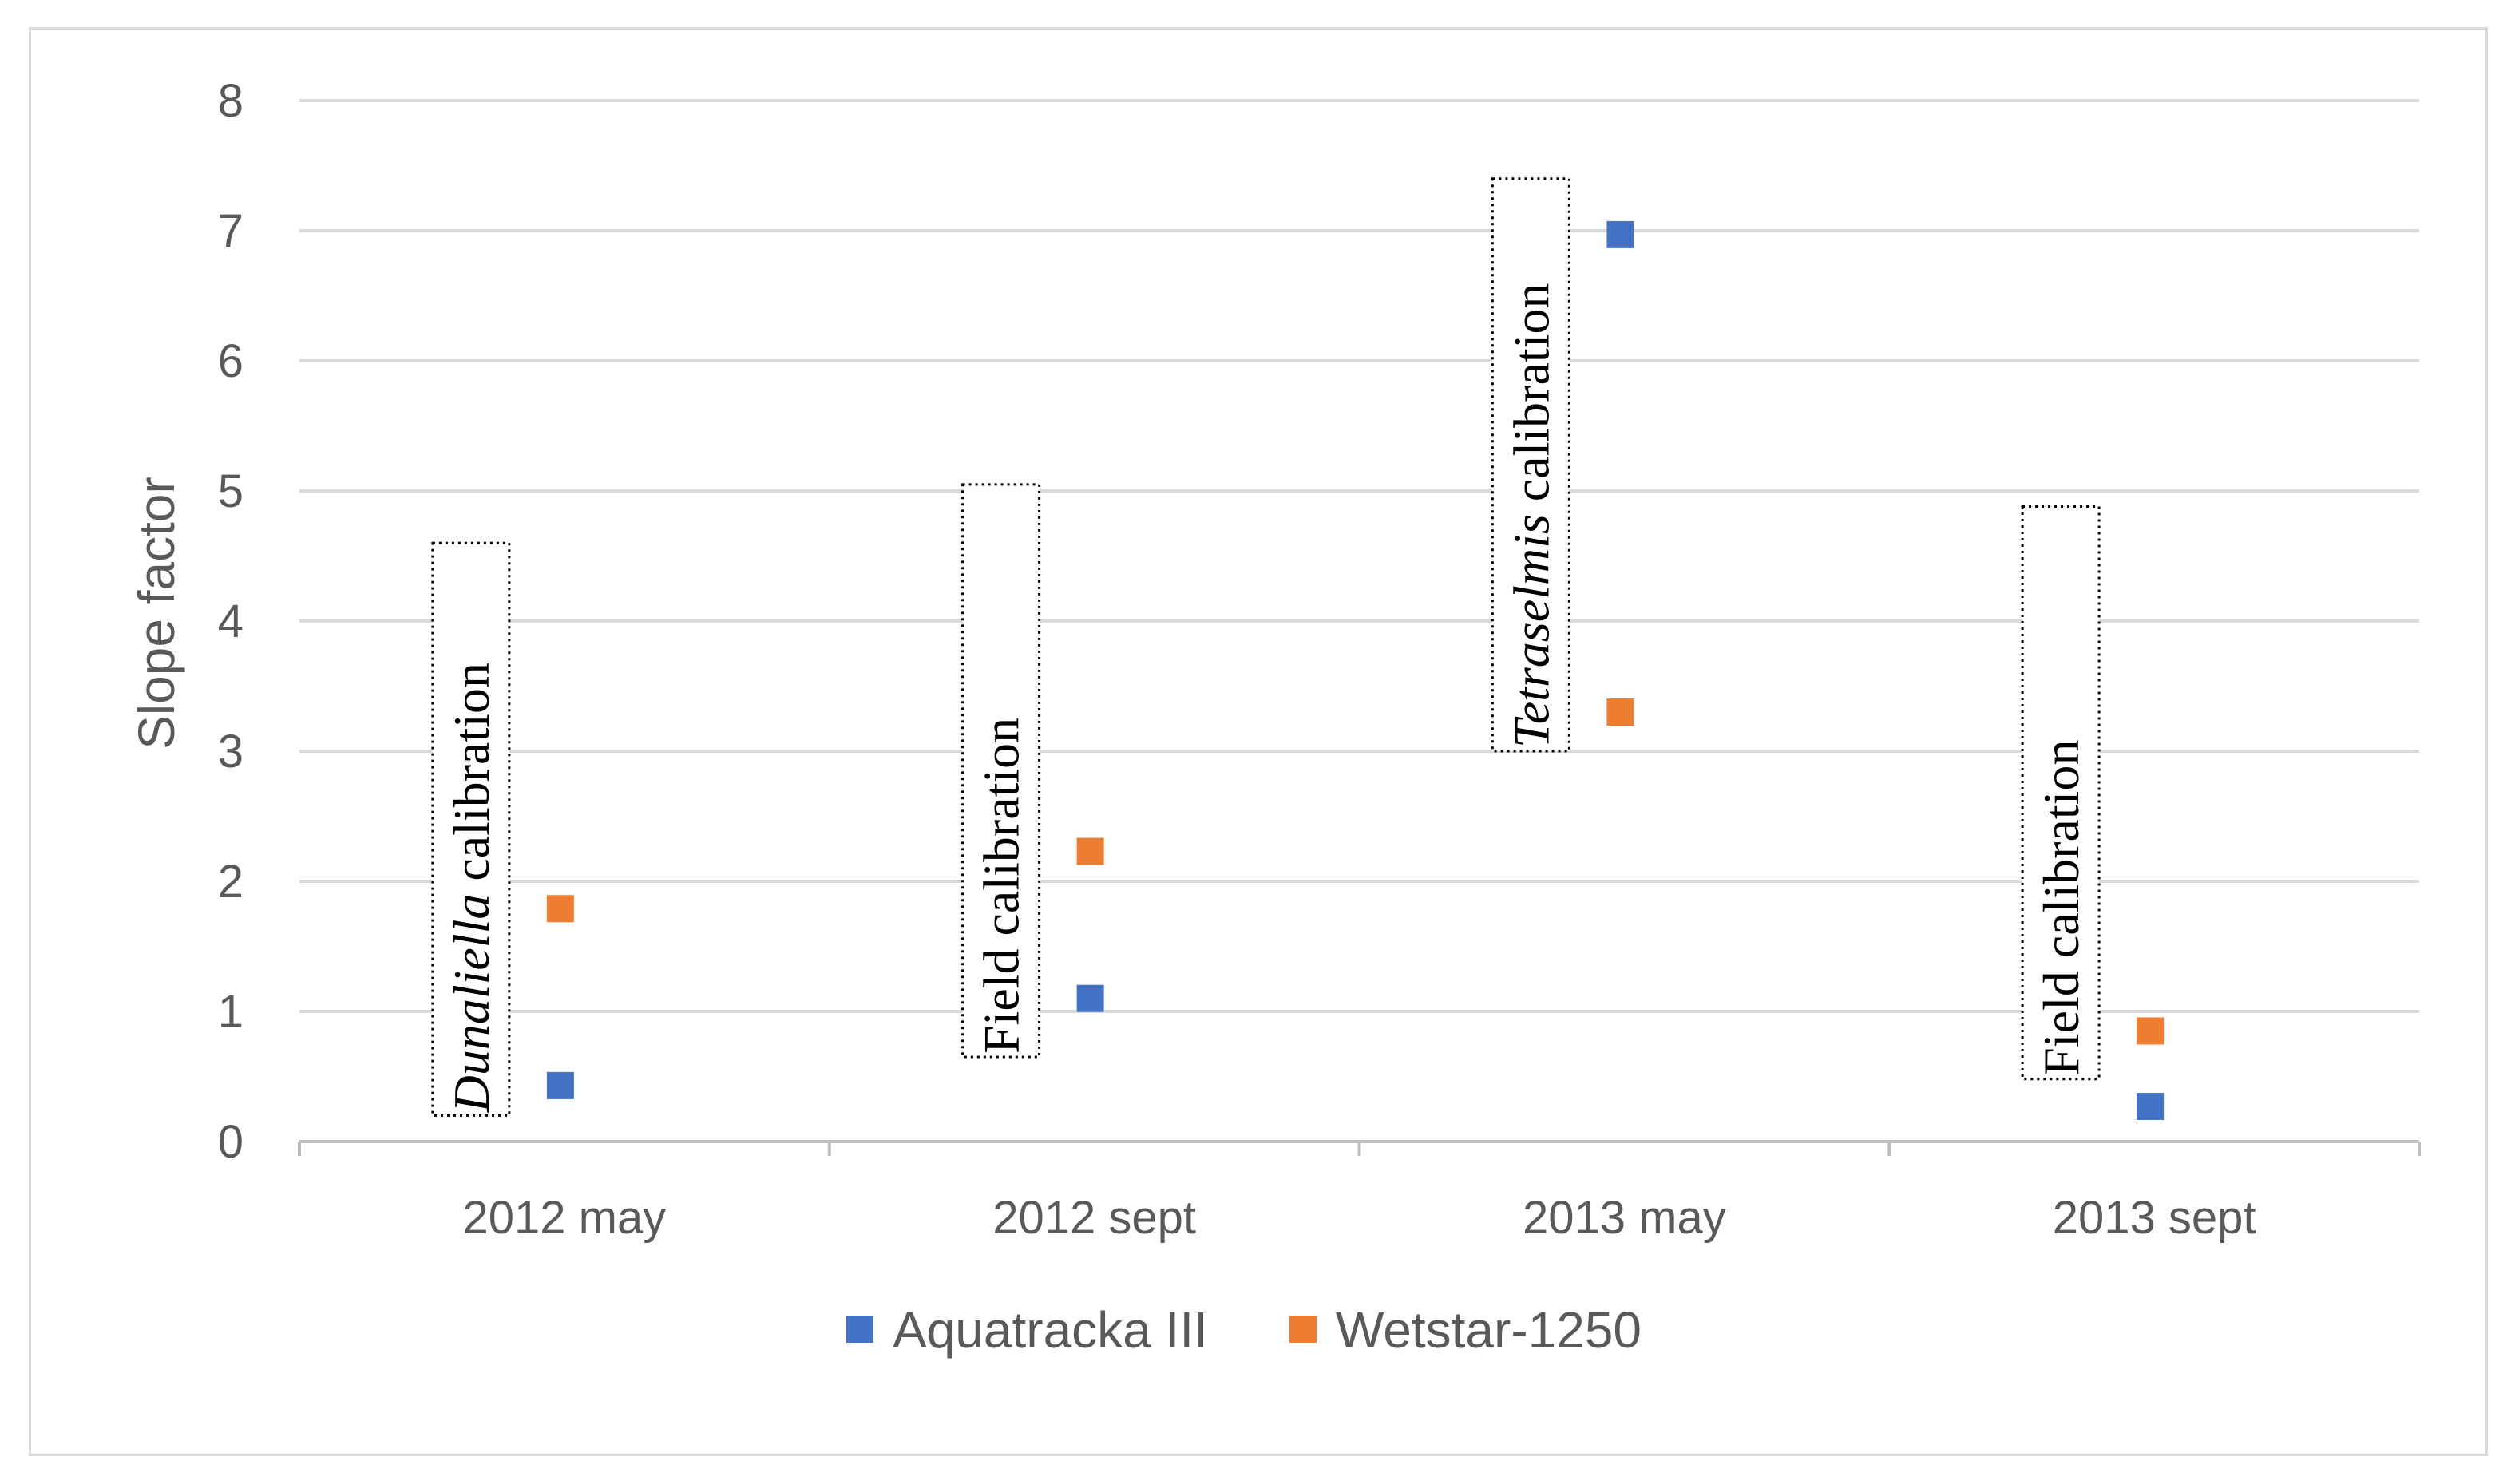 The width and height of the screenshot is (2519, 1484). Describe the element at coordinates (1094, 1218) in the screenshot. I see `x-tick-label: 2012 sept` at that location.